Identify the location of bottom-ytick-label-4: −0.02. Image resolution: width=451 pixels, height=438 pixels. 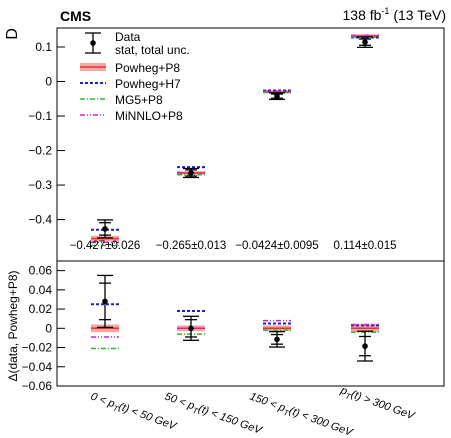
(37, 348).